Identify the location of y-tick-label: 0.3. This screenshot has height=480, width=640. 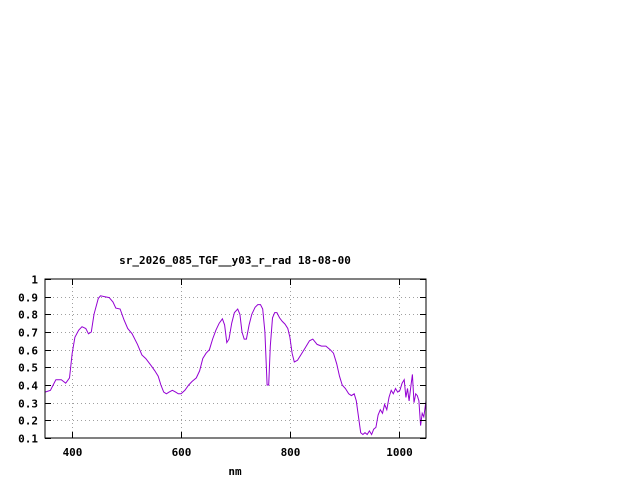
(28, 404).